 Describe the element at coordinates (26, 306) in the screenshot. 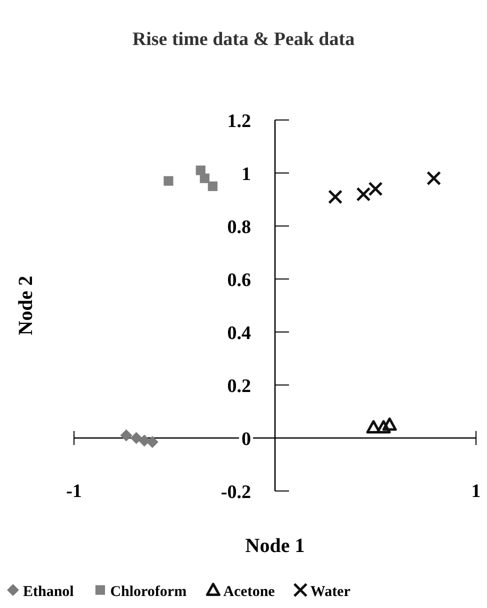

I see `y-axis-title: Node 2` at that location.